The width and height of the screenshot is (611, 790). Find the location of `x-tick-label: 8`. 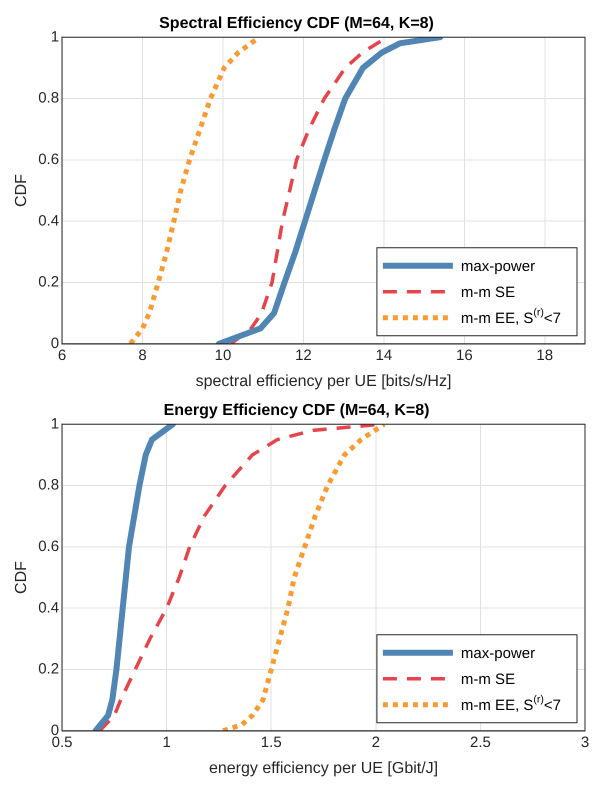

x-tick-label: 8 is located at coordinates (142, 355).